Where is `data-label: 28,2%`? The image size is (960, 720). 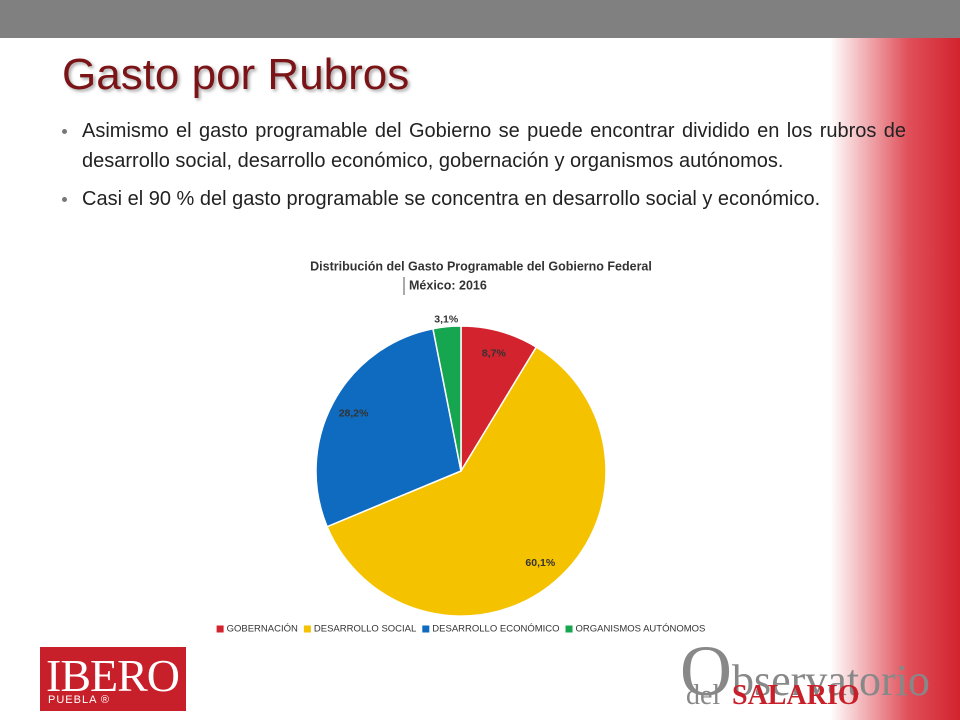 data-label: 28,2% is located at coordinates (354, 413).